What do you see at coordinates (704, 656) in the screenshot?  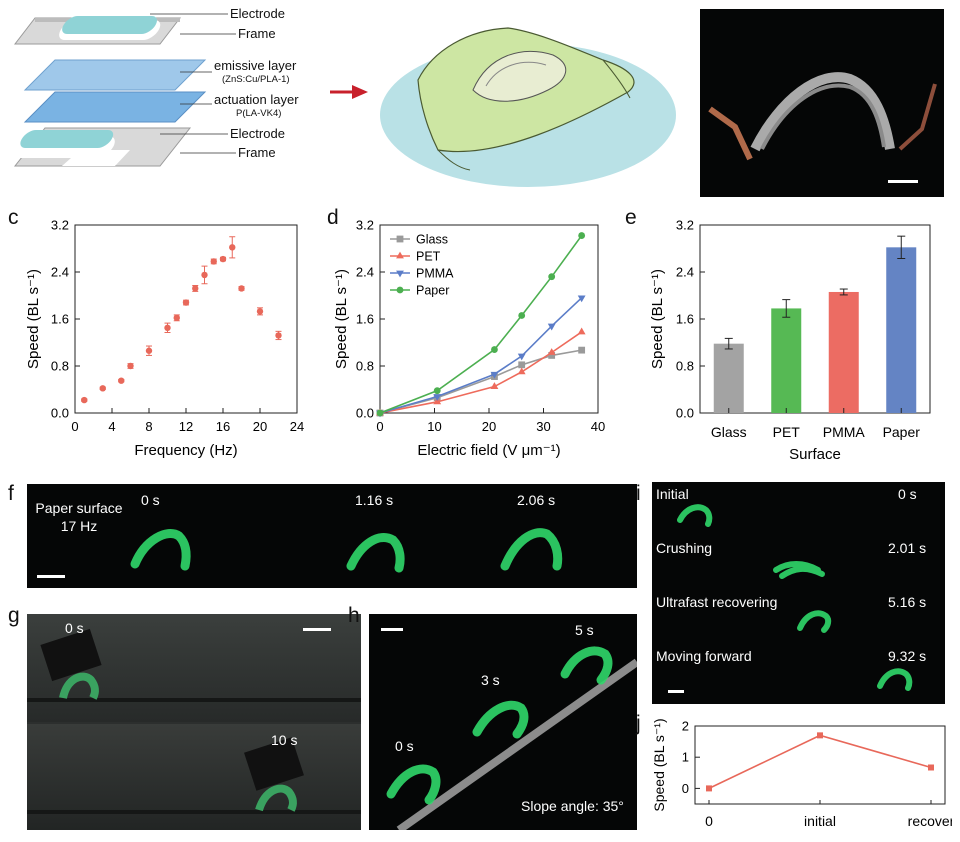 I see `stage-label: Moving forward` at bounding box center [704, 656].